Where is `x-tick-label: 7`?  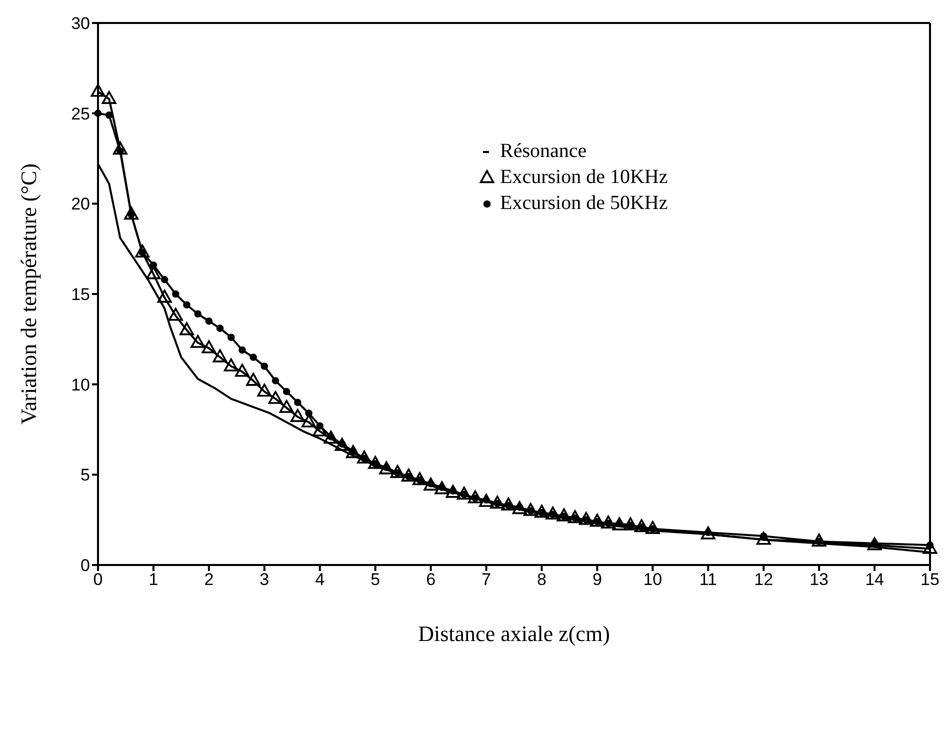
x-tick-label: 7 is located at coordinates (486, 580).